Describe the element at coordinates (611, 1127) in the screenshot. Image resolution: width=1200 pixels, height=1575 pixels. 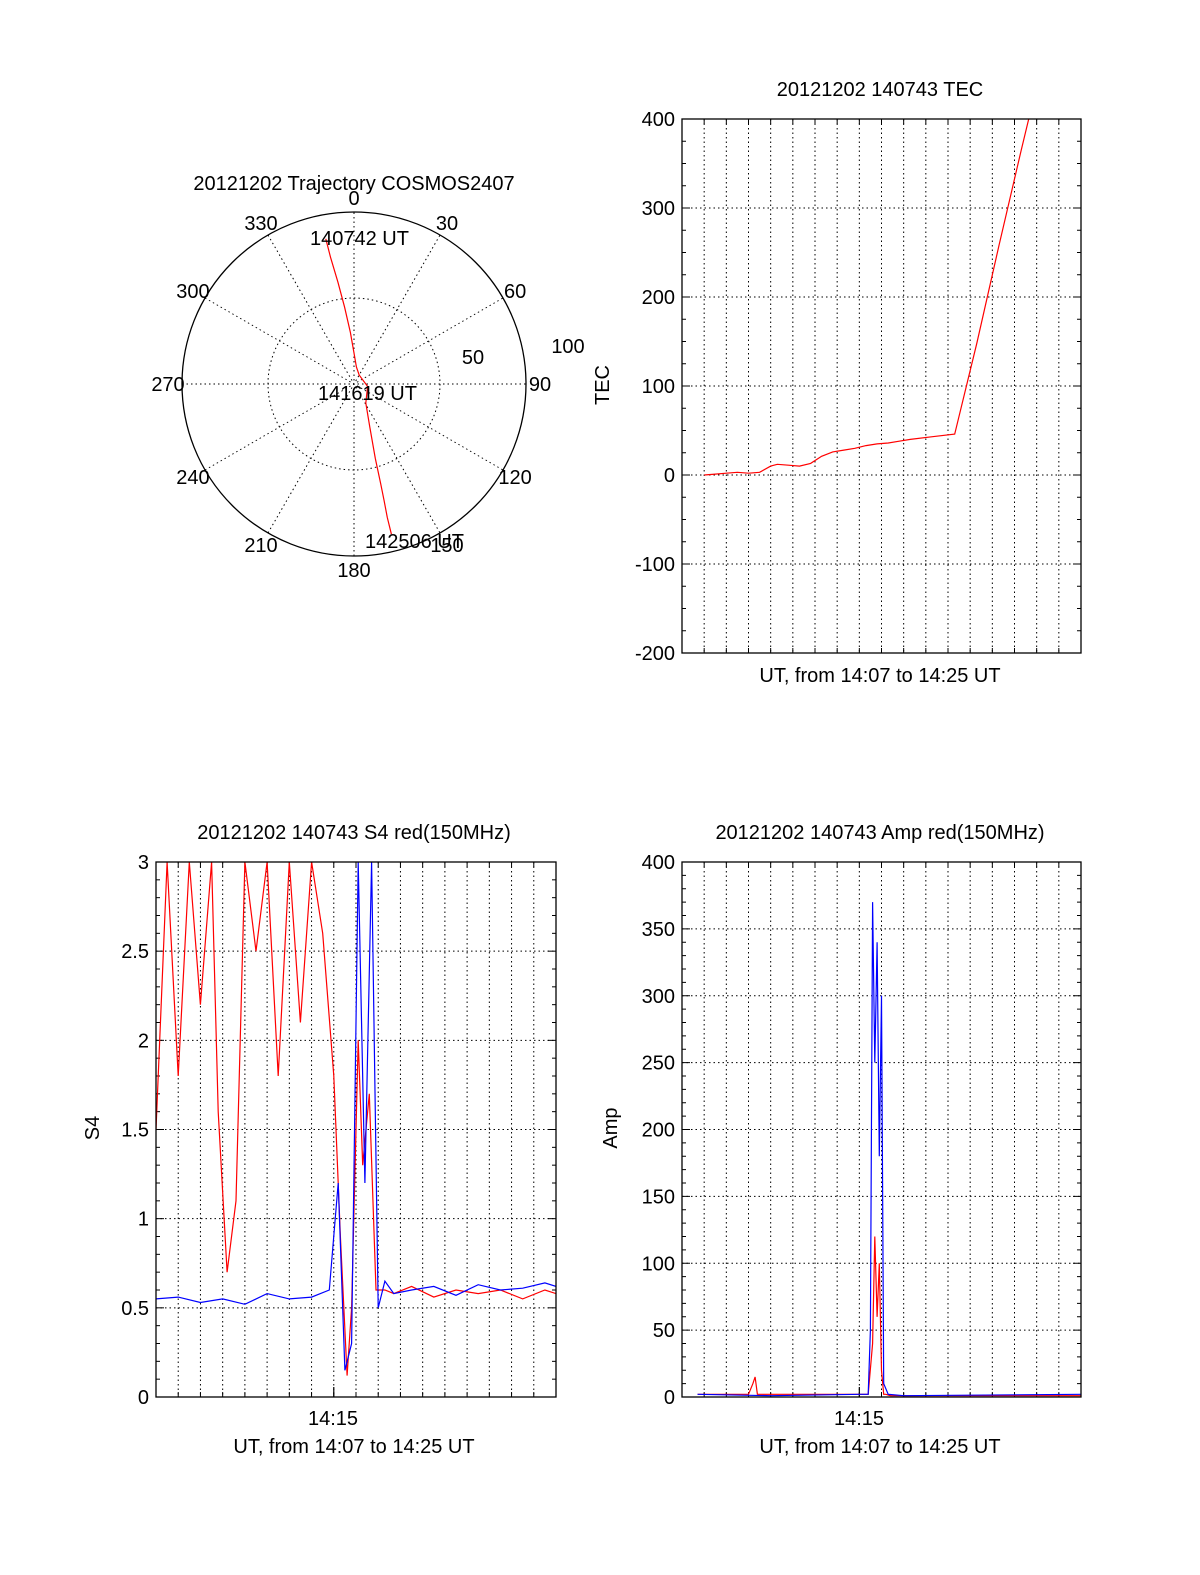
I see `amp-ylabel: Amp` at that location.